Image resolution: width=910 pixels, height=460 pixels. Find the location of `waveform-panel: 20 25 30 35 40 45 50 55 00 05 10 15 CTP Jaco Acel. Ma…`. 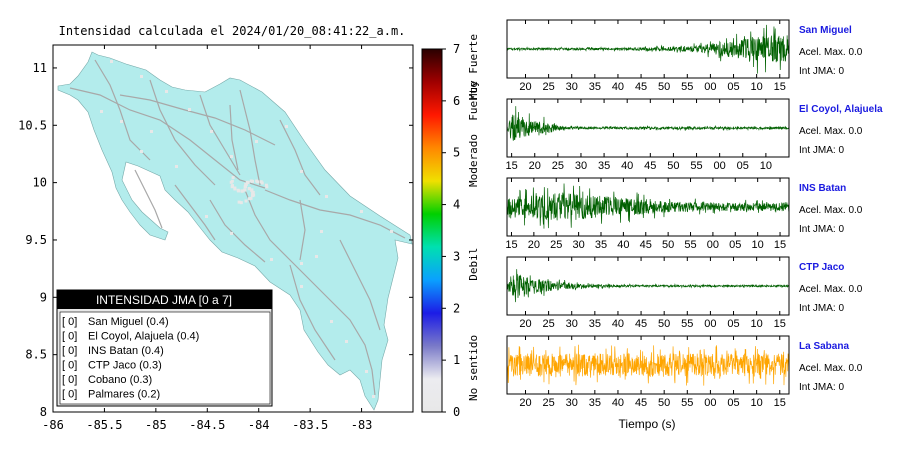

waveform-panel: 20 25 30 35 40 45 50 55 00 05 10 15 CTP Jaco Acel. Ma… is located at coordinates (684, 293).